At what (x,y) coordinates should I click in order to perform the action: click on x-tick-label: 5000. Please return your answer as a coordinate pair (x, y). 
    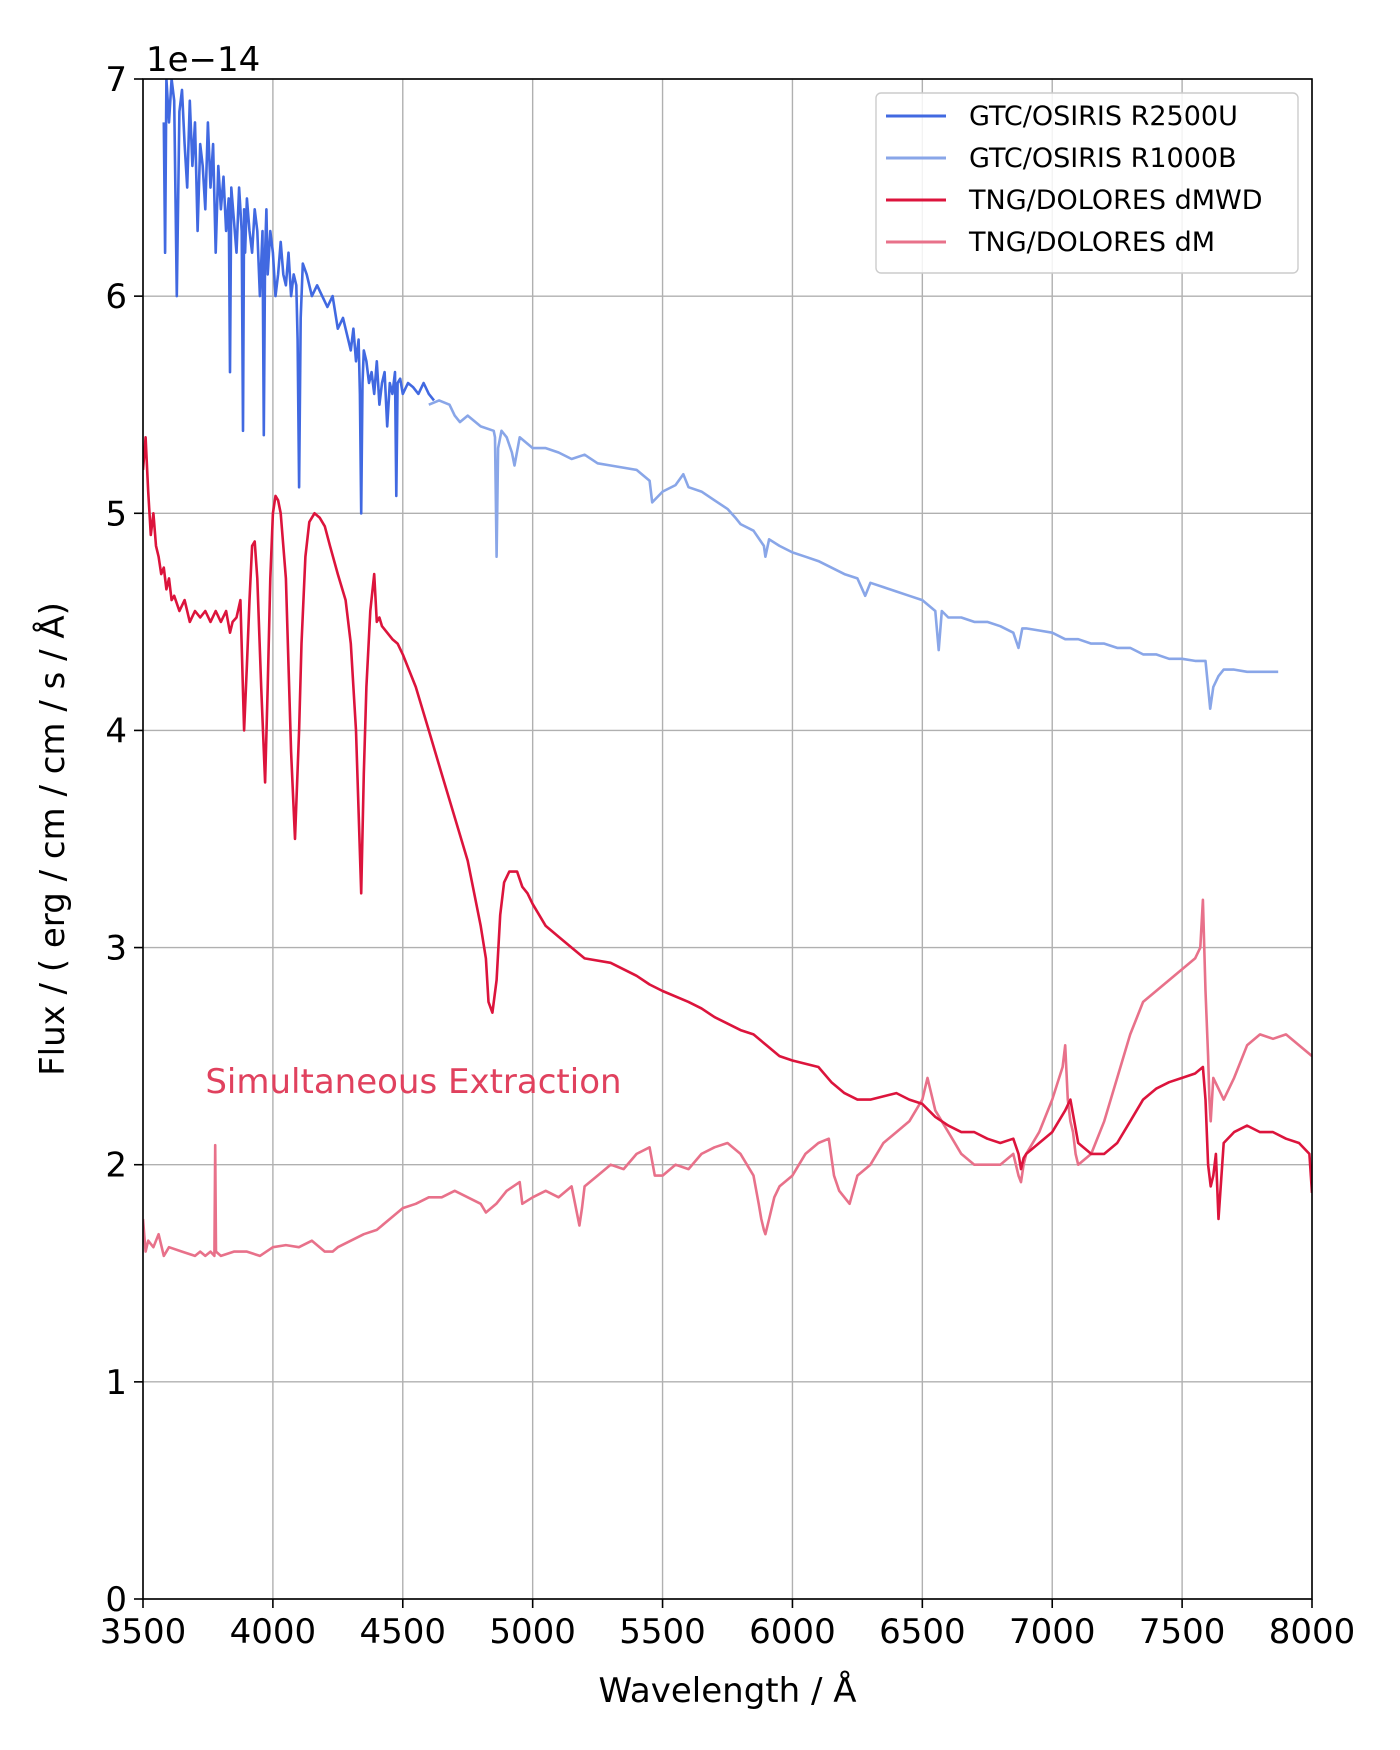
    Looking at the image, I should click on (532, 1632).